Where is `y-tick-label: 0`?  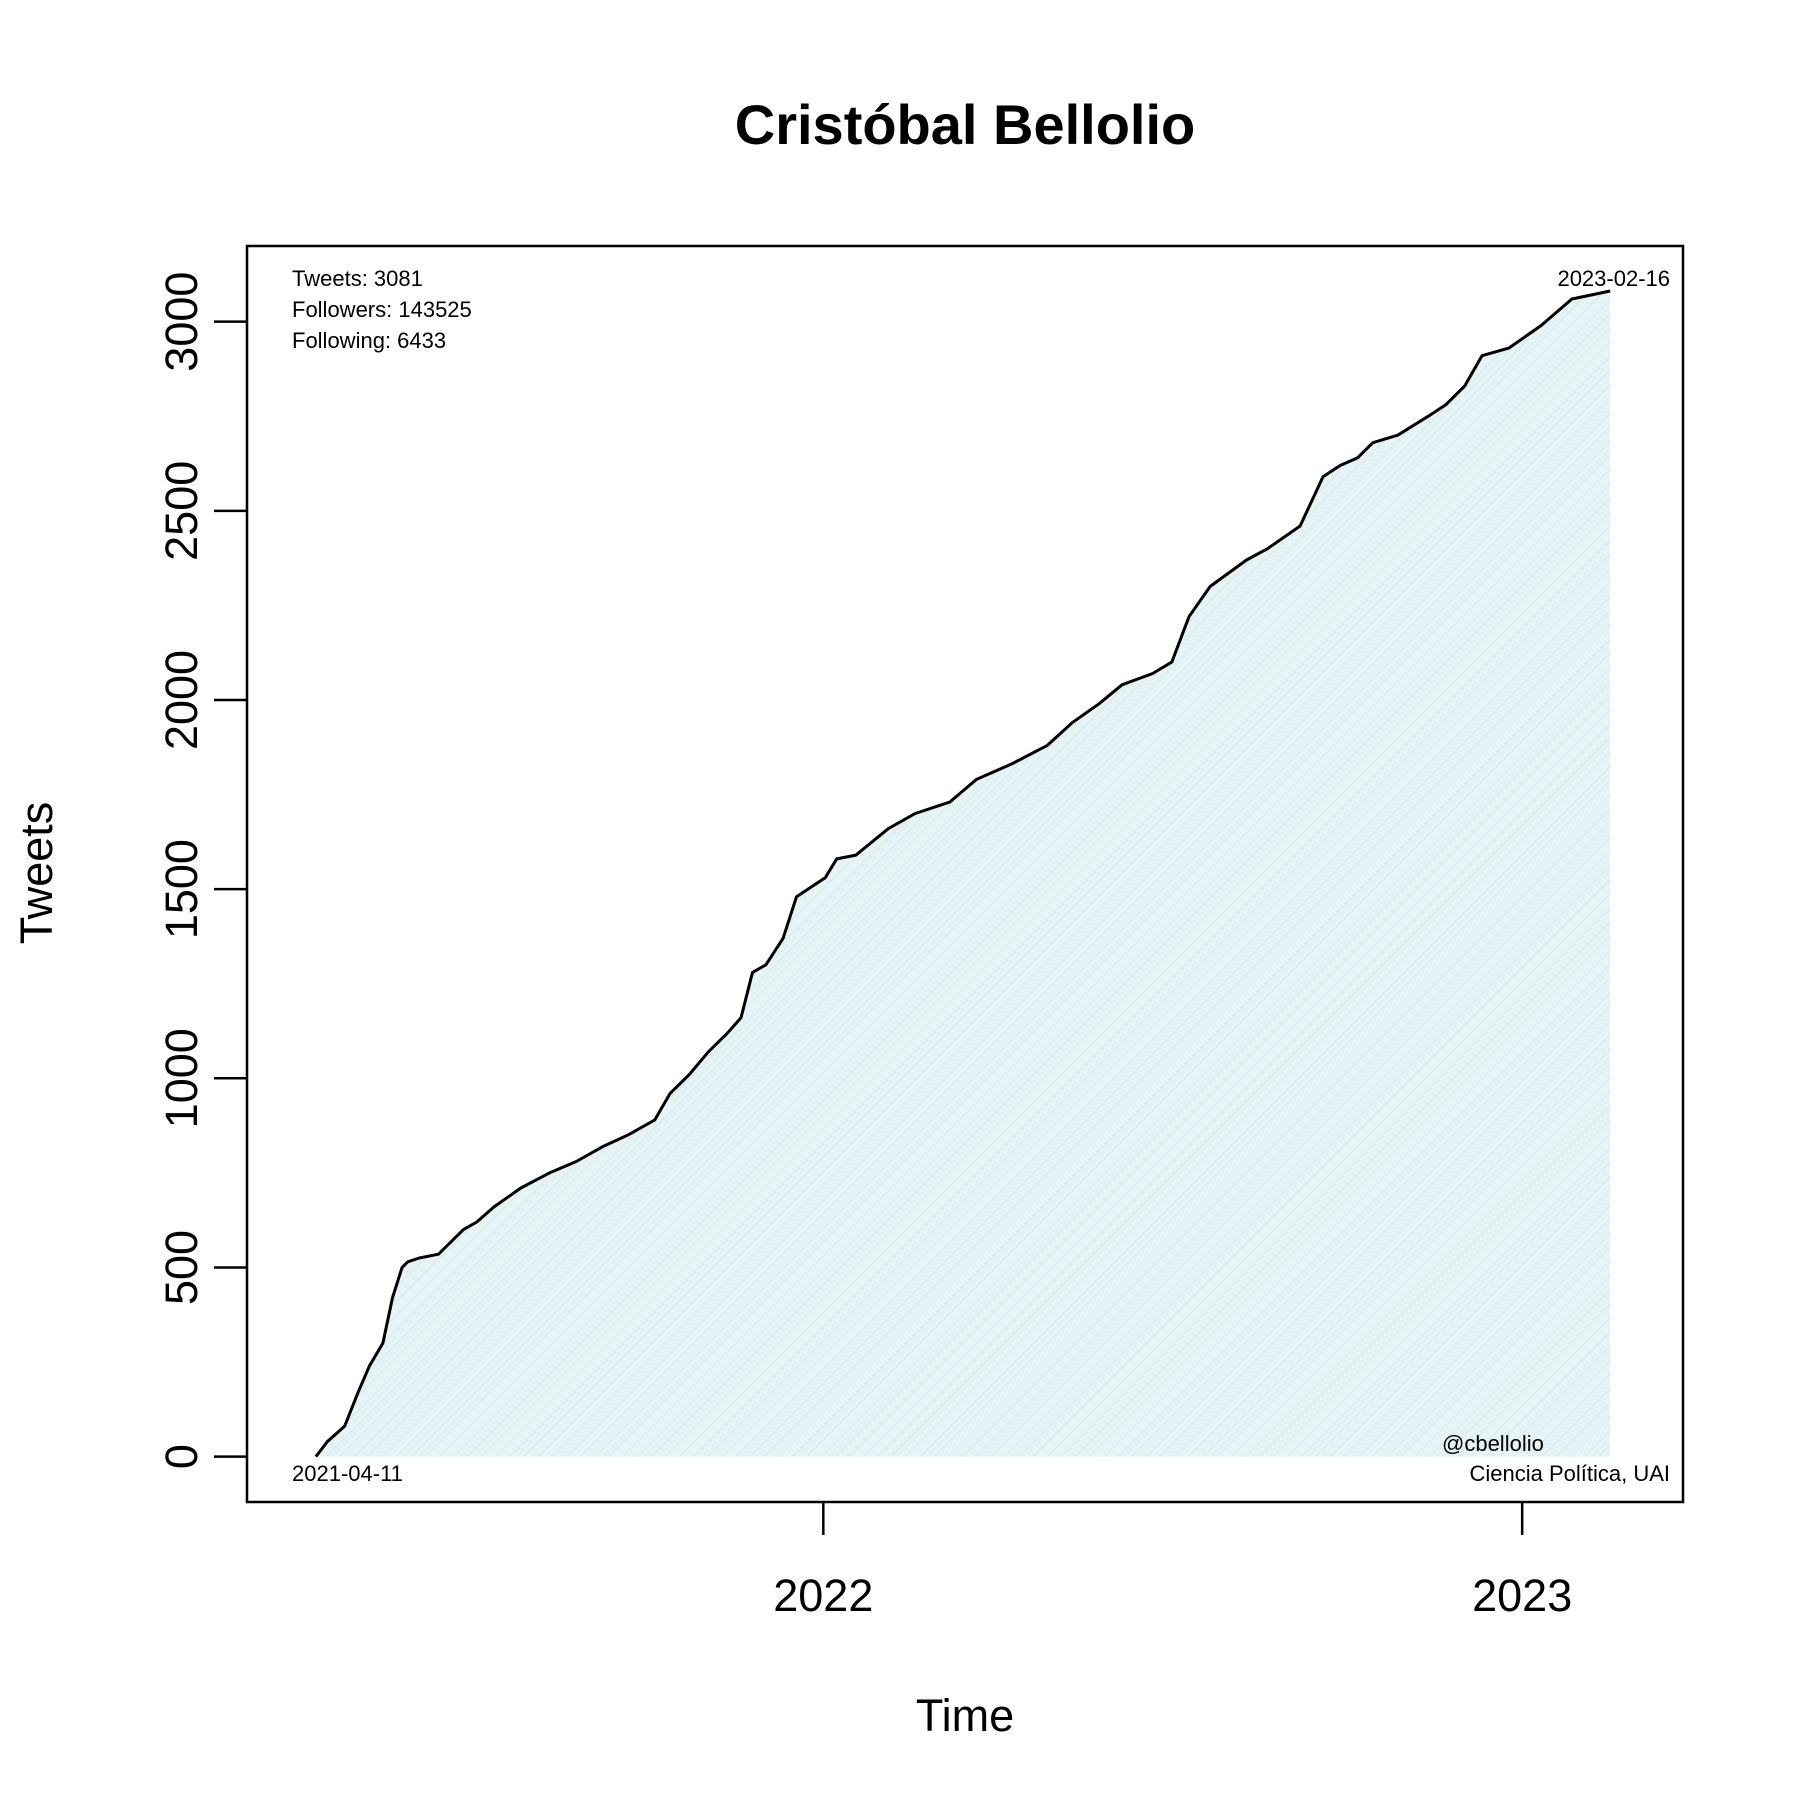
y-tick-label: 0 is located at coordinates (181, 1456).